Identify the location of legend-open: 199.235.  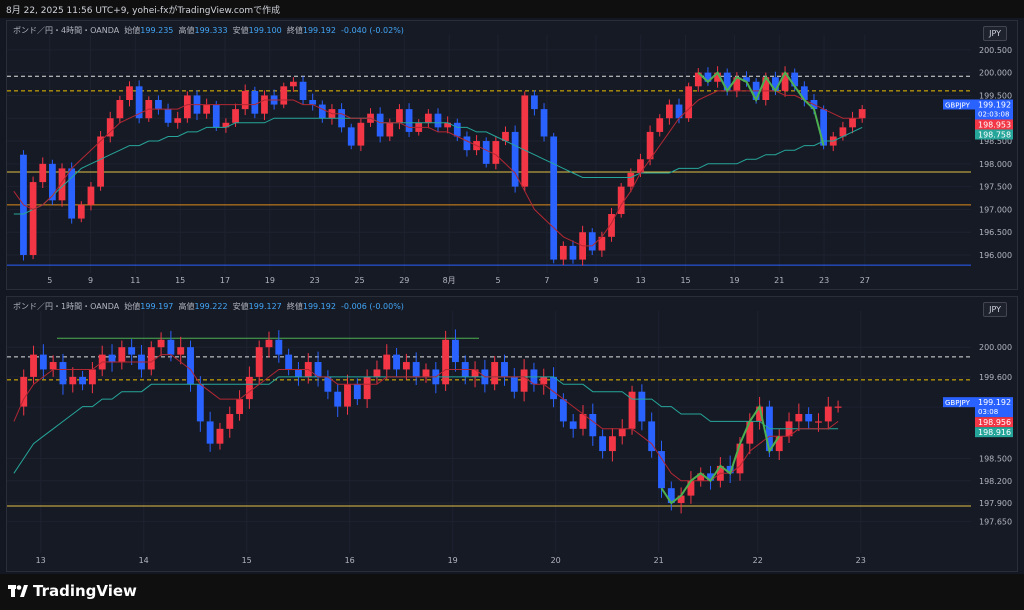
(157, 30).